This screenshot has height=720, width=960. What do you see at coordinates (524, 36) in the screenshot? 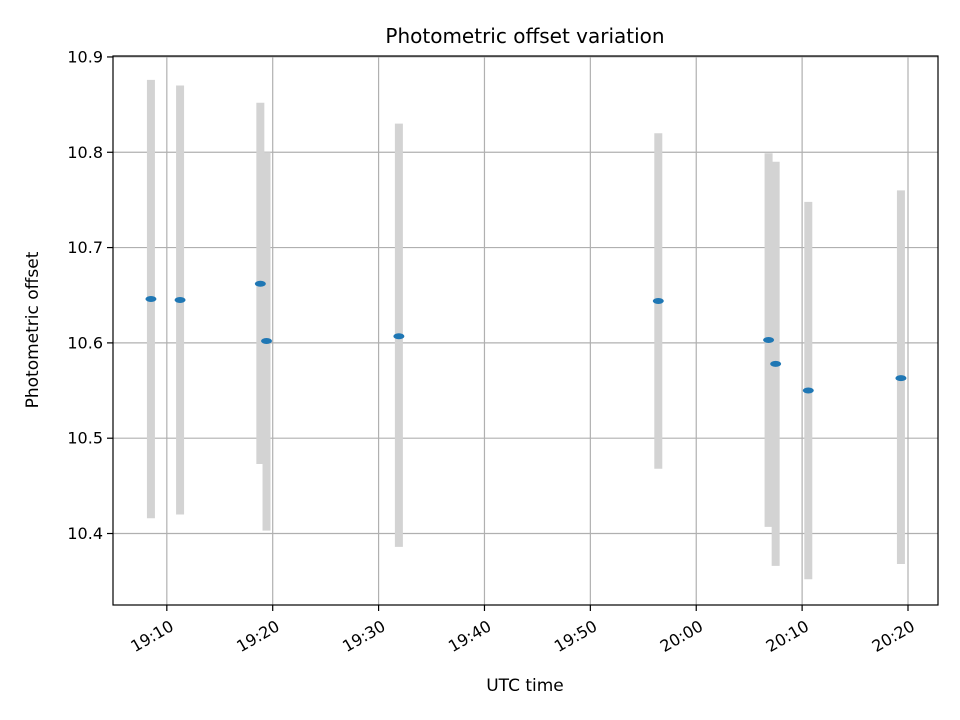
I see `chart-title: Photometric offset variation` at bounding box center [524, 36].